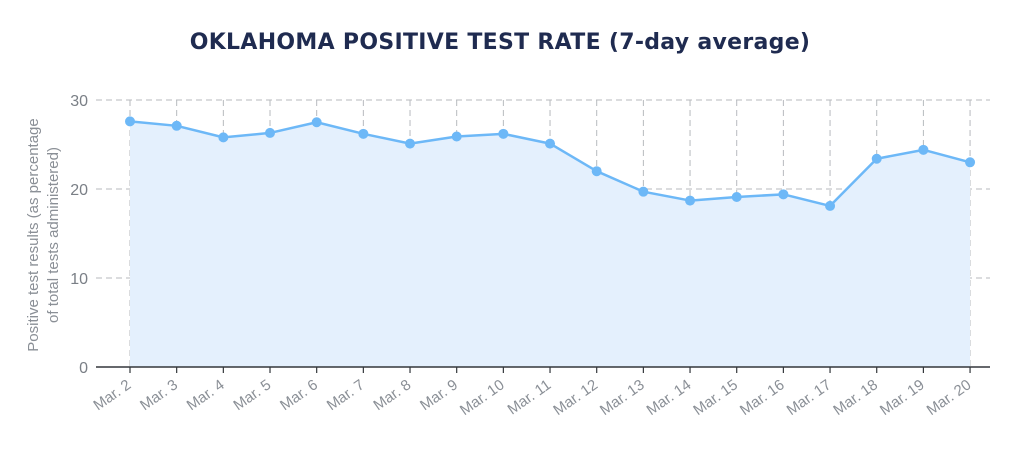 The image size is (1024, 466). What do you see at coordinates (392, 395) in the screenshot?
I see `x-tick-label: Mar. 8` at bounding box center [392, 395].